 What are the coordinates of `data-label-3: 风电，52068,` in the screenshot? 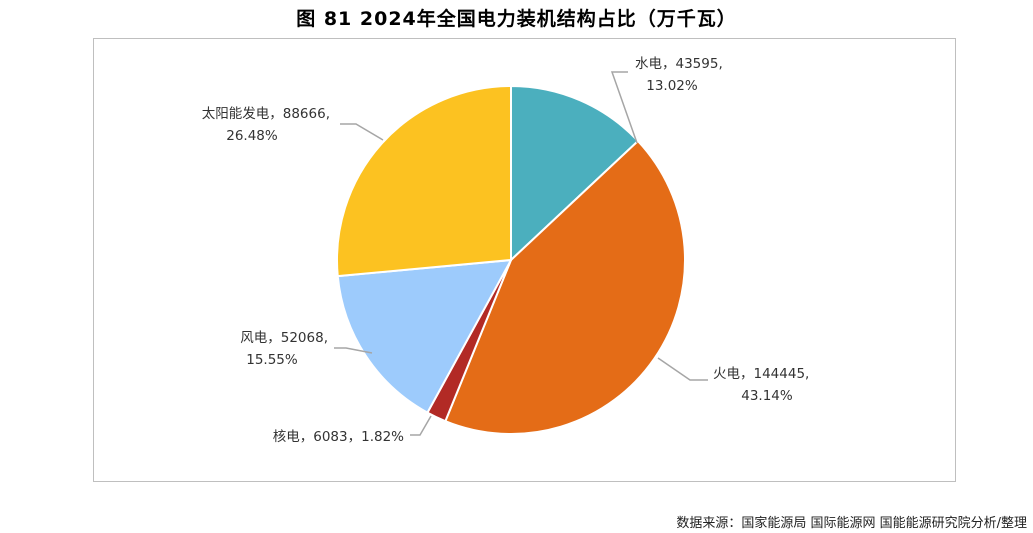 It's located at (284, 338).